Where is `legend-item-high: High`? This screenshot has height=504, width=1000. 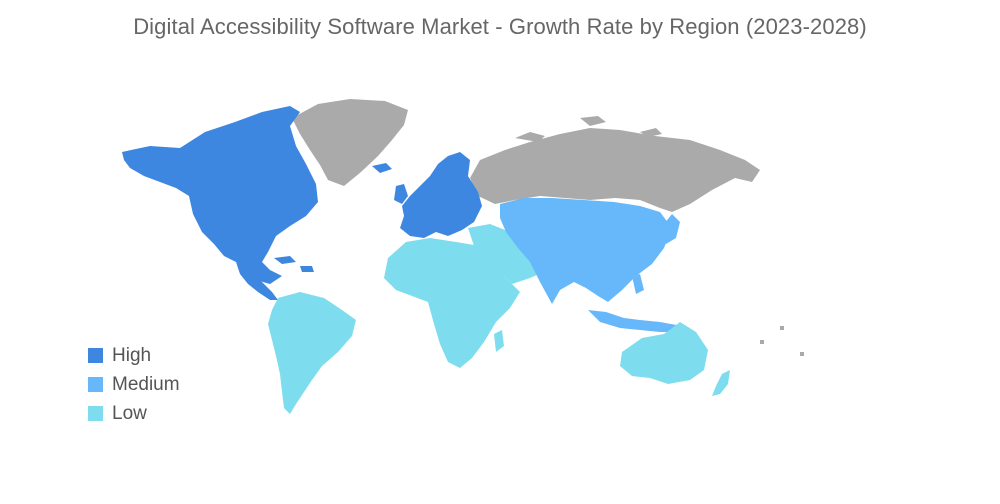 legend-item-high: High is located at coordinates (134, 355).